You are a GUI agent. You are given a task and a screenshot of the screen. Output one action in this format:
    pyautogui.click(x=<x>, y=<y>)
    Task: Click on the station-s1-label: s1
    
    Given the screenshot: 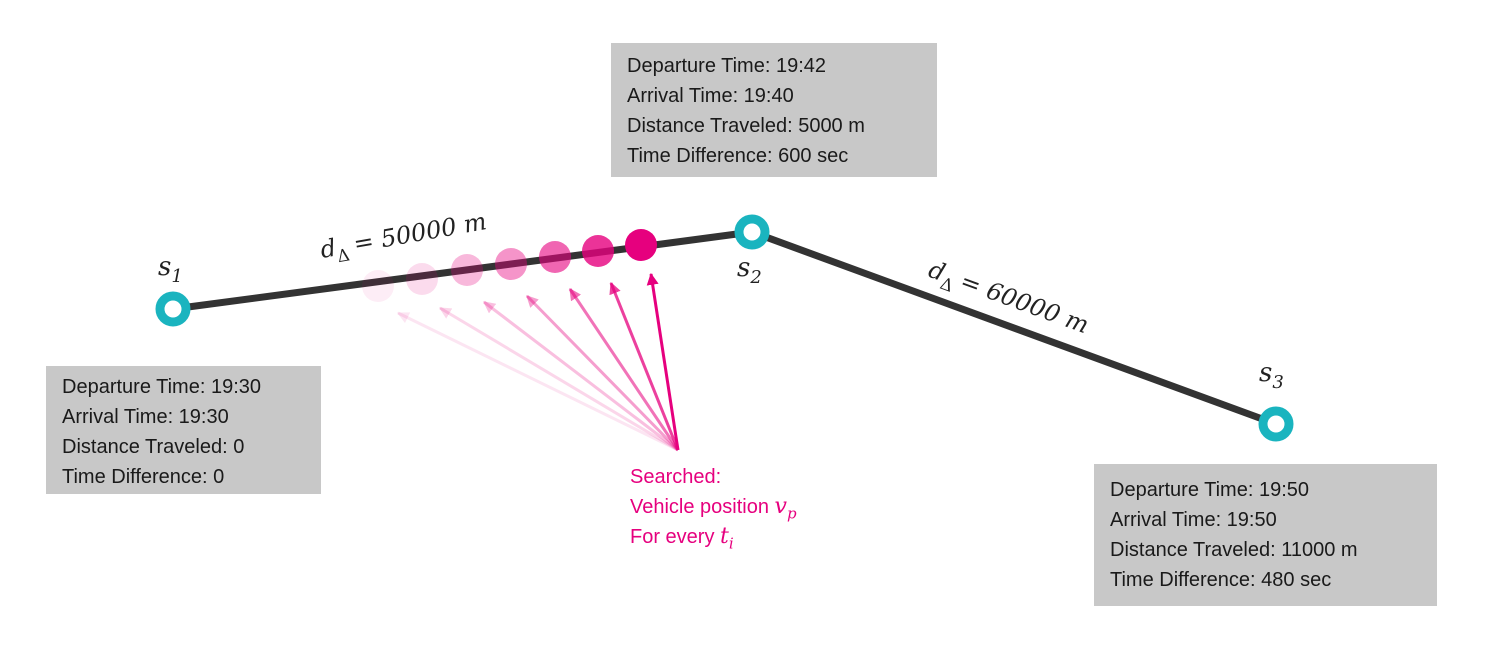 What is the action you would take?
    pyautogui.click(x=170, y=269)
    